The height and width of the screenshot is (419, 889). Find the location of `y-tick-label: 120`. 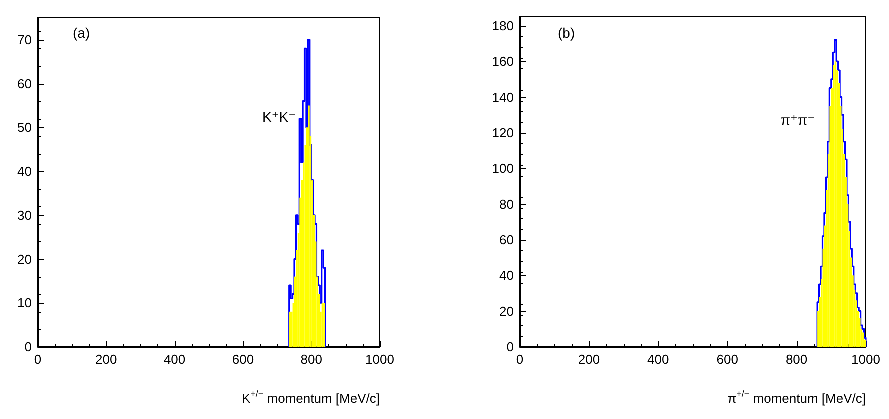

y-tick-label: 120 is located at coordinates (503, 132).